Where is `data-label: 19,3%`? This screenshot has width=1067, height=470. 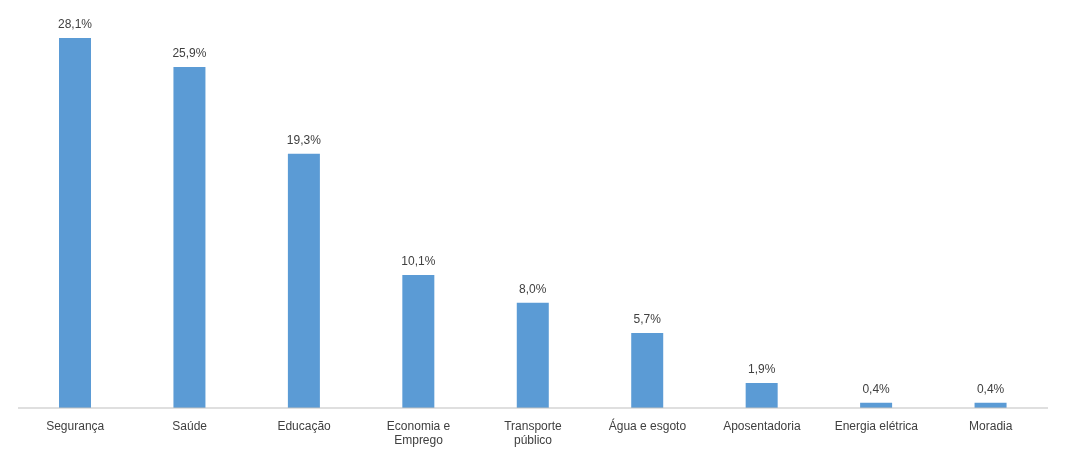
data-label: 19,3% is located at coordinates (304, 139).